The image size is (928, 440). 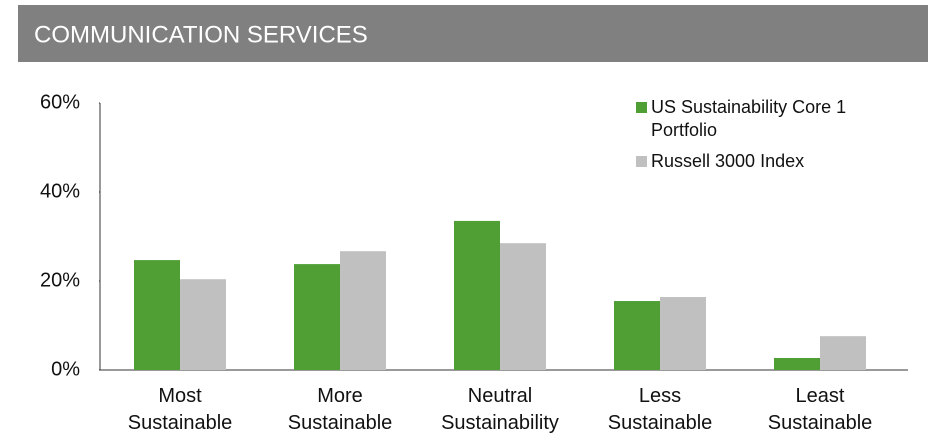 What do you see at coordinates (65, 369) in the screenshot?
I see `y-tick-label: 0%` at bounding box center [65, 369].